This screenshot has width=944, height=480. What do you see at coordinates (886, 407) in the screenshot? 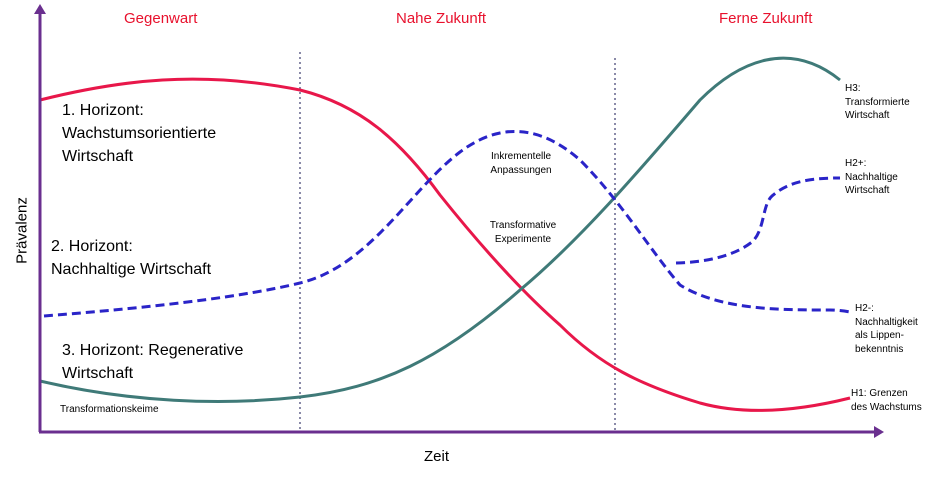
I see `end-label-h1-line-2: des Wachstums` at bounding box center [886, 407].